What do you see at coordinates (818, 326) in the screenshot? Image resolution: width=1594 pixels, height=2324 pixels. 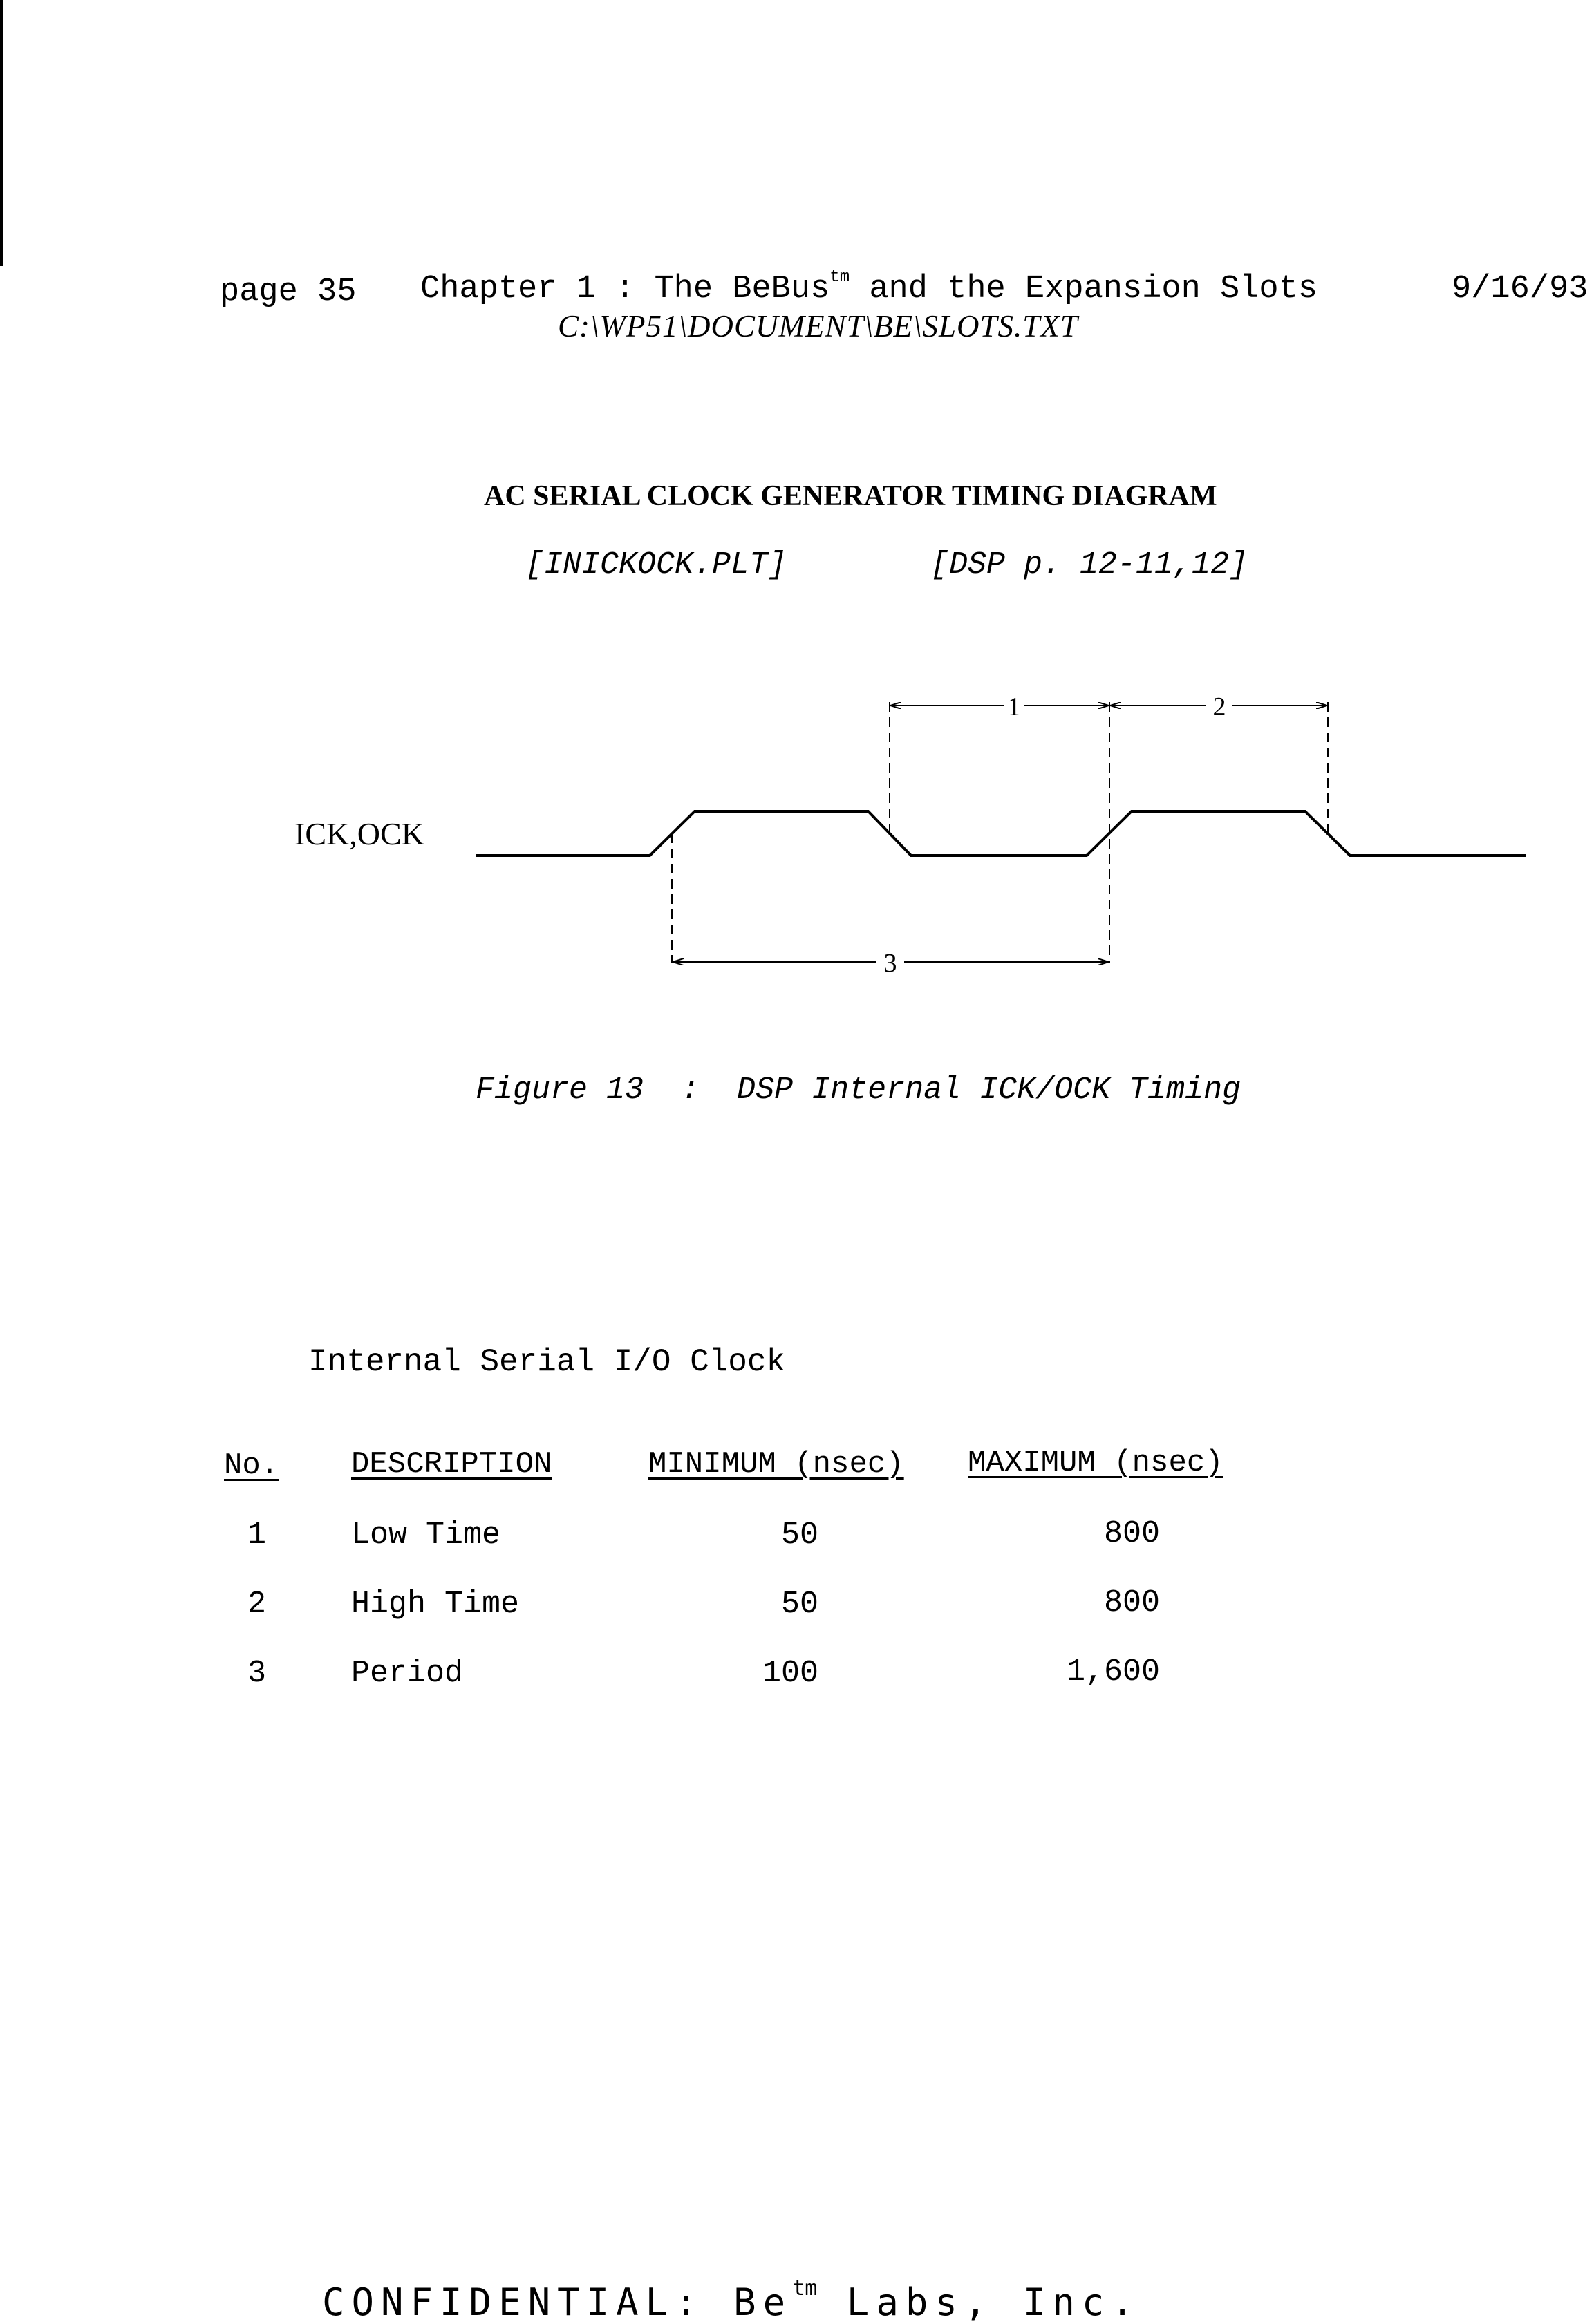 I see `file-path: C:\WP51\DOCUMENT\BE\SLOTS.TXT` at bounding box center [818, 326].